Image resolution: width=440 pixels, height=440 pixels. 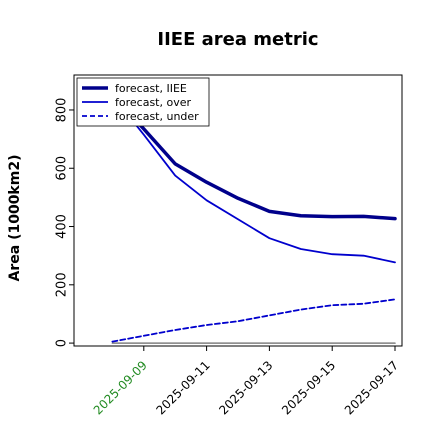 I want to click on y-tick-label: 400, so click(x=62, y=226).